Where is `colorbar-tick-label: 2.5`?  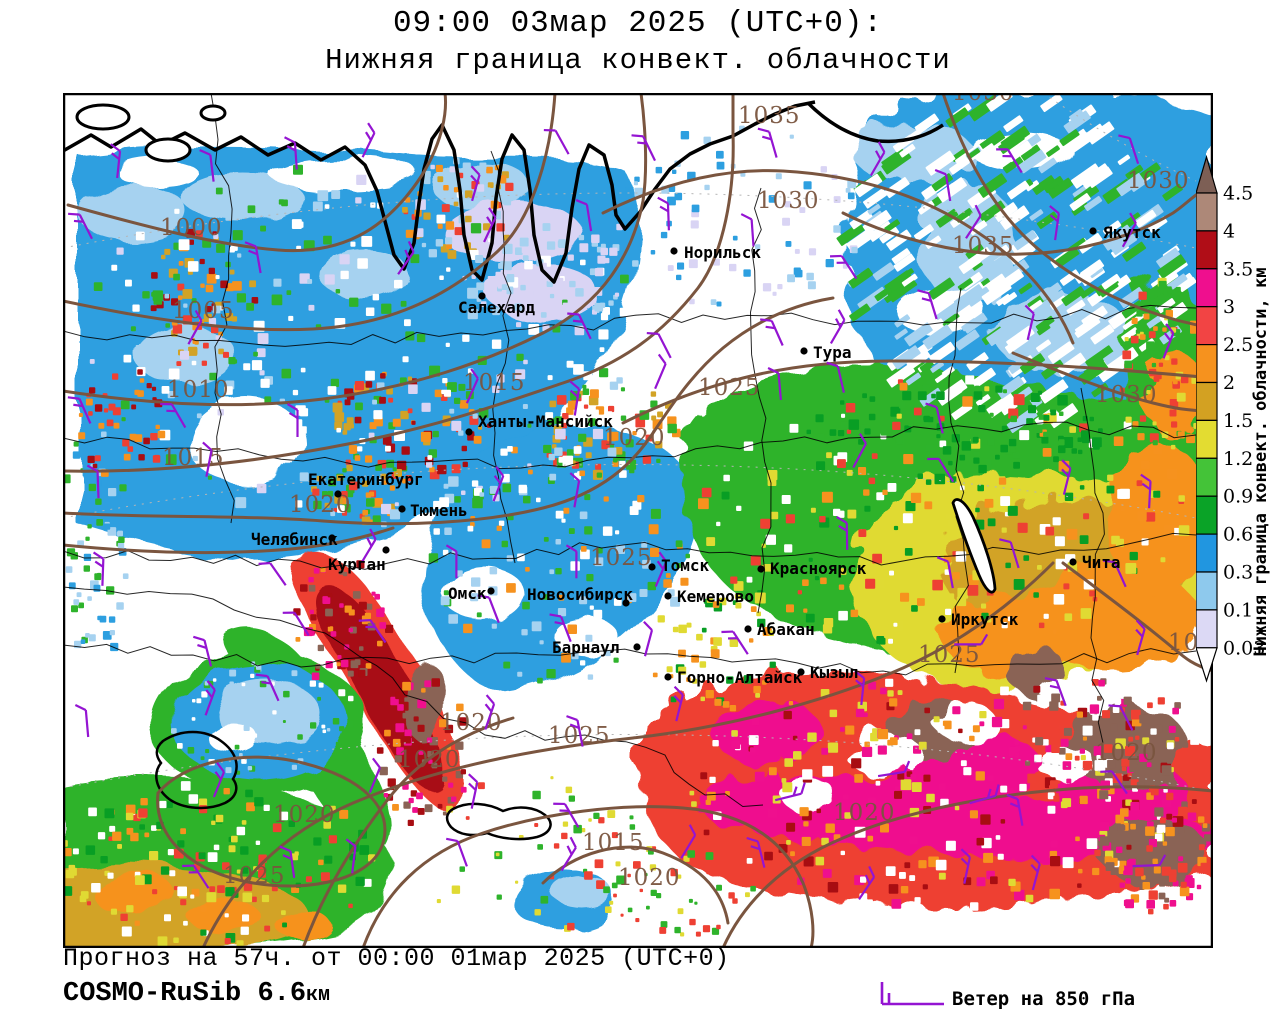
colorbar-tick-label: 2.5 is located at coordinates (1238, 345).